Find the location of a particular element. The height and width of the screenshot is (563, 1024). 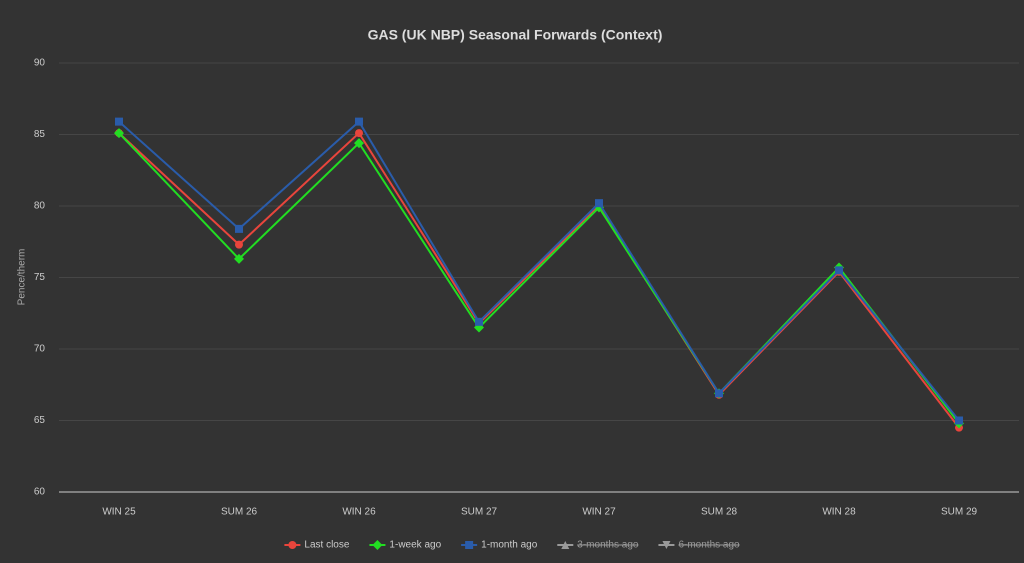

legend-label: 1-month ago is located at coordinates (509, 545).